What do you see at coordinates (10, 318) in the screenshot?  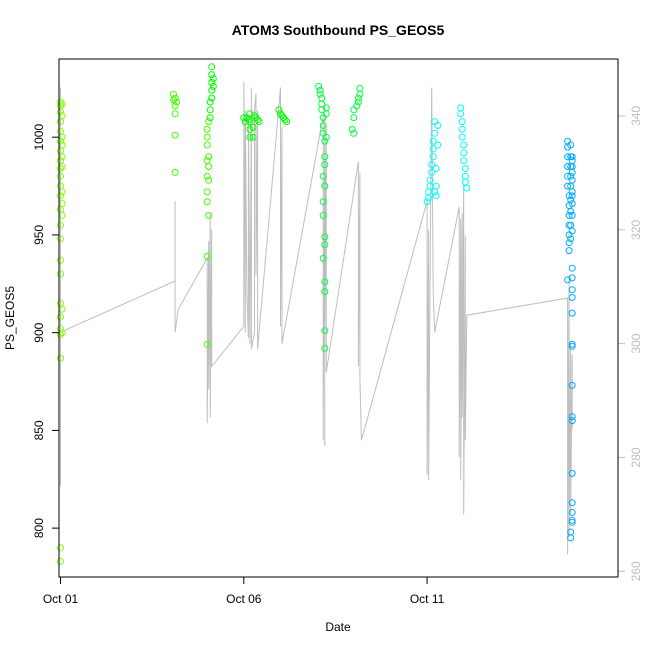 I see `y-axis-label: PS_GEOS5` at bounding box center [10, 318].